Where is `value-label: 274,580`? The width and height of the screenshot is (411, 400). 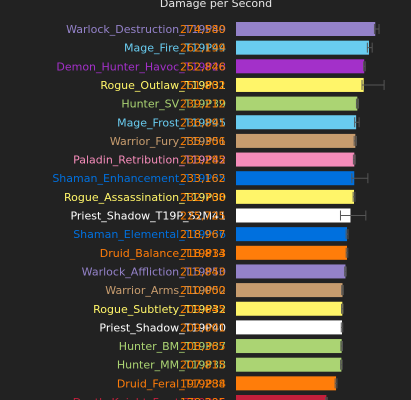 value-label: 274,580 is located at coordinates (203, 29).